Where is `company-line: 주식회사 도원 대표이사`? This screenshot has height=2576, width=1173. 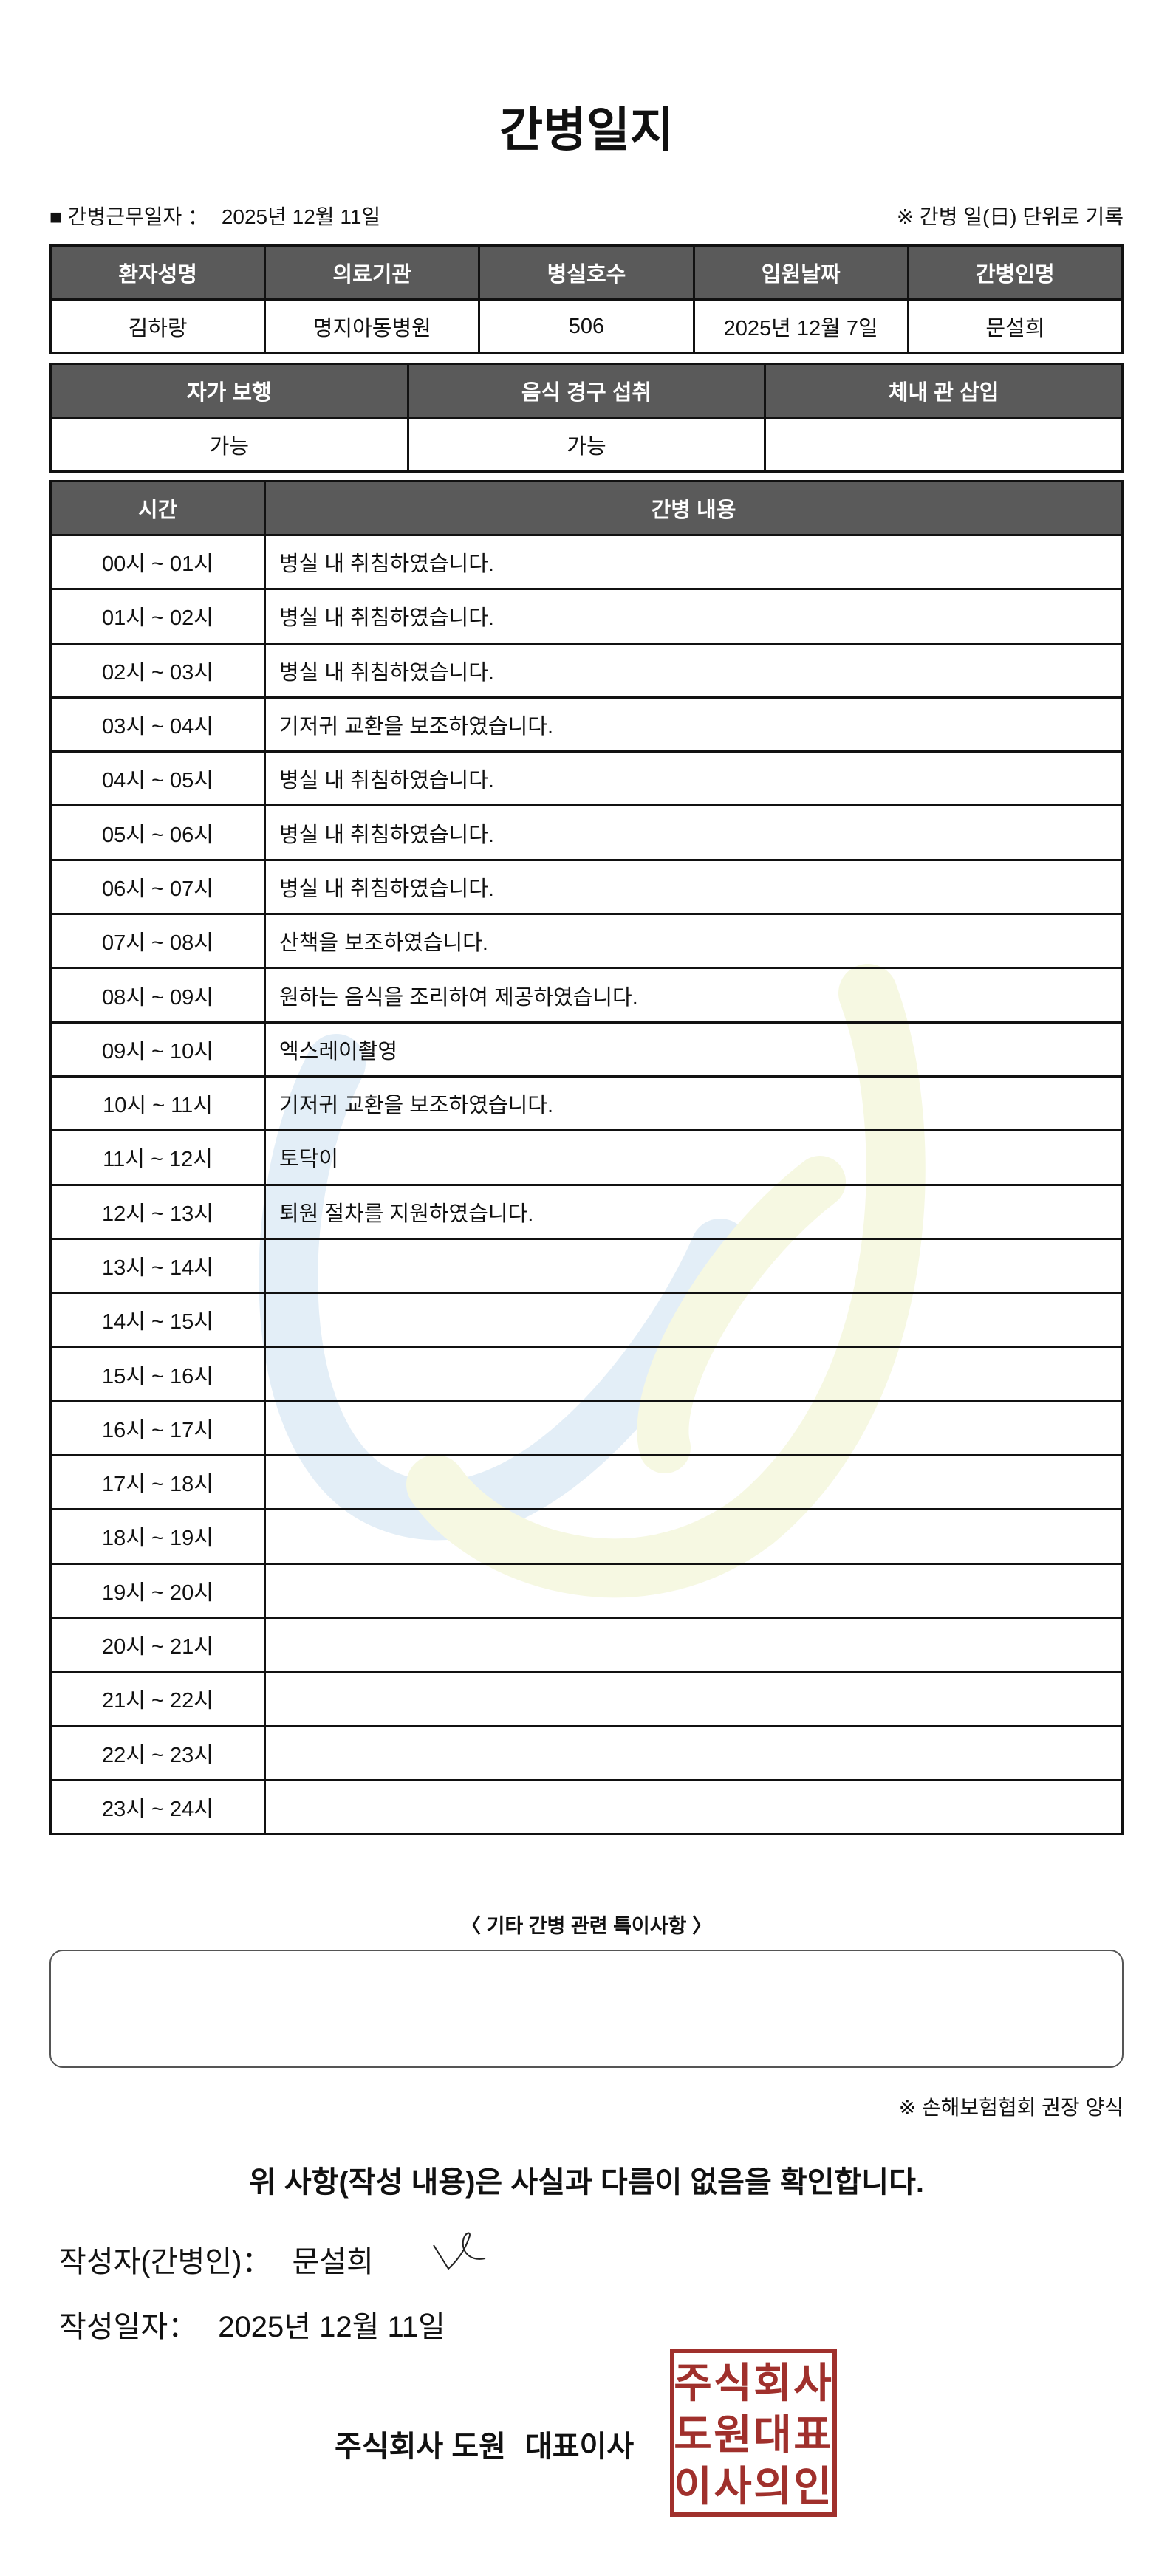
company-line: 주식회사 도원 대표이사 is located at coordinates (484, 2443).